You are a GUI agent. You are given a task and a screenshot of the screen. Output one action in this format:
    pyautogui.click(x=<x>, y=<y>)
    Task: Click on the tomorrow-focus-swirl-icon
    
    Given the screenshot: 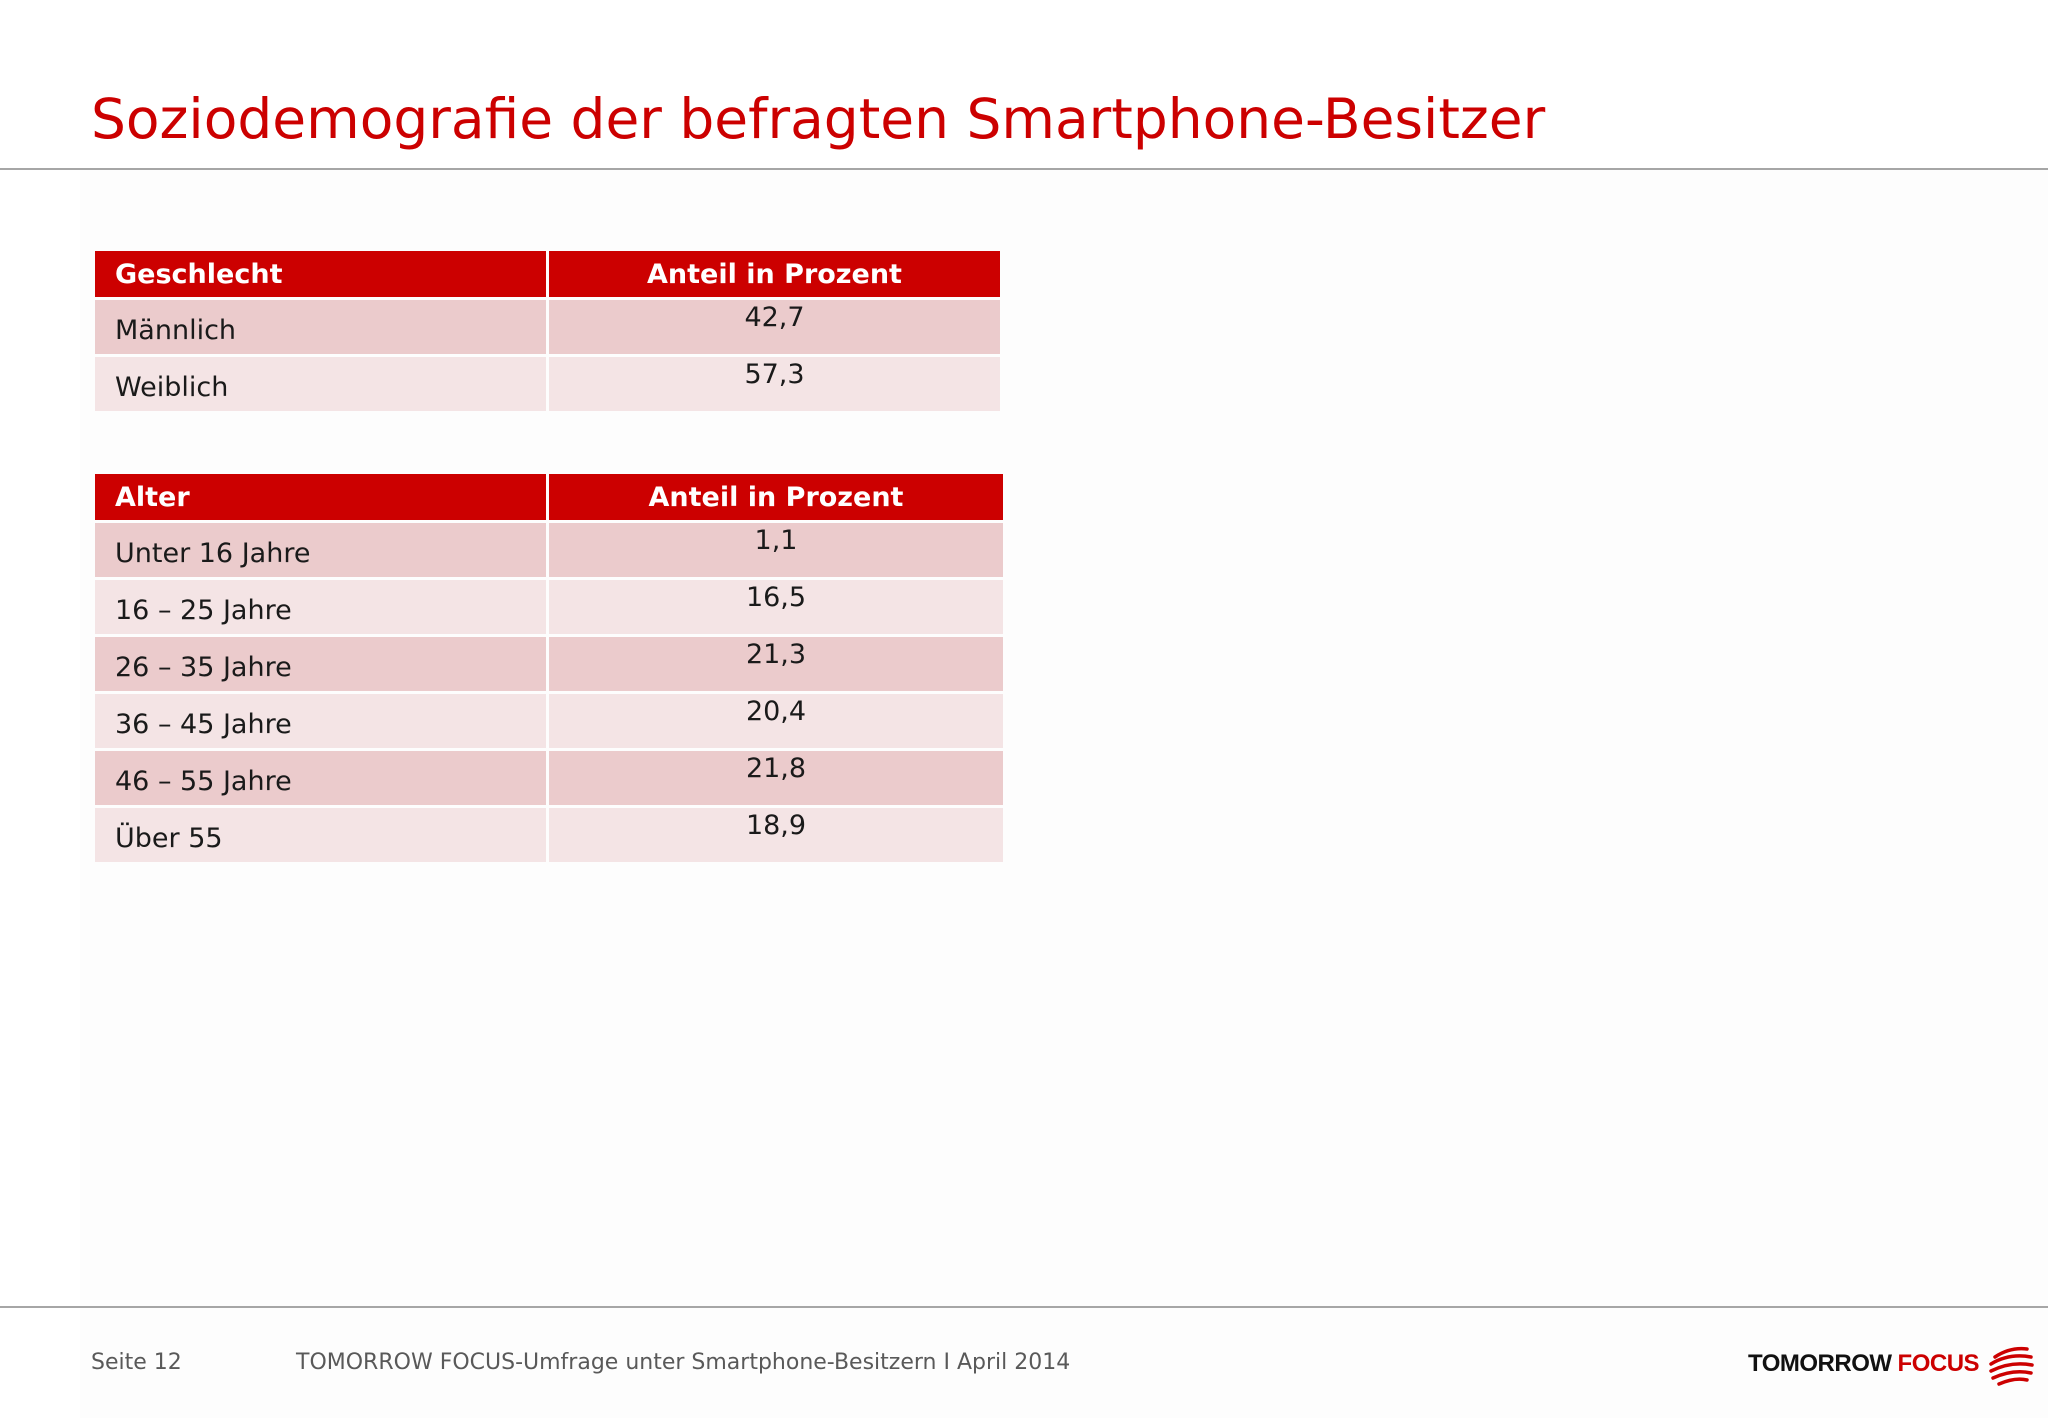 What is the action you would take?
    pyautogui.click(x=2011, y=1366)
    